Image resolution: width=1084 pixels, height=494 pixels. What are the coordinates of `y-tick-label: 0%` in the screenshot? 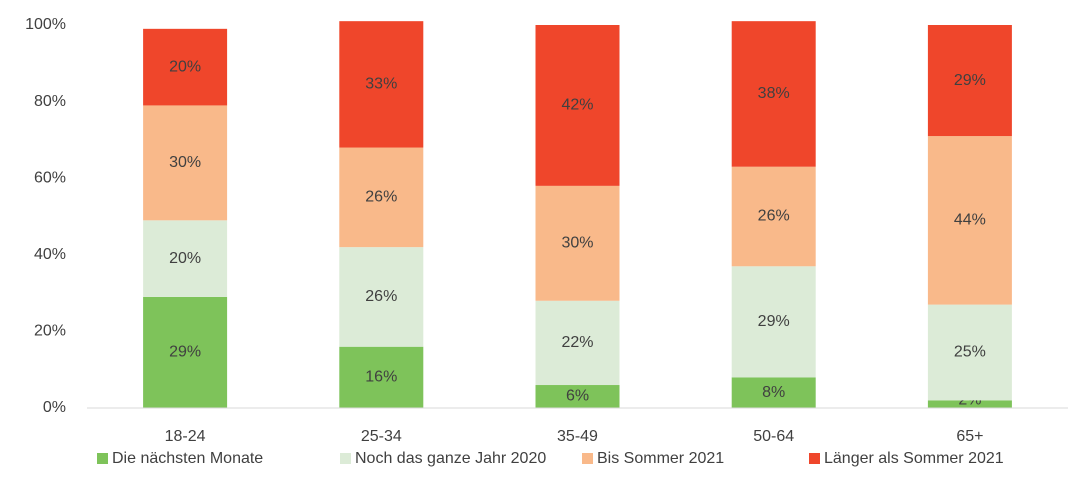 It's located at (54, 407).